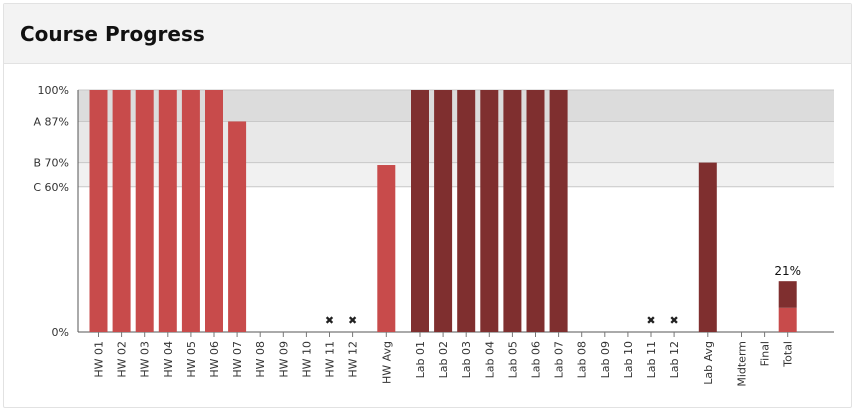  I want to click on x-tick-label: Lab 01, so click(420, 359).